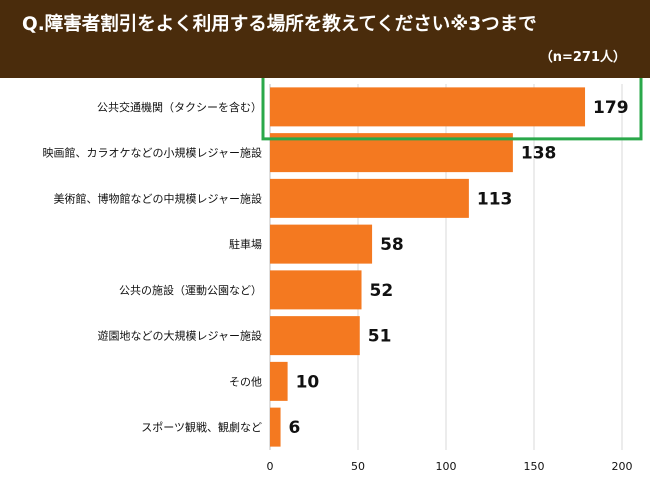 The image size is (650, 488). I want to click on x-tick-label: 150, so click(534, 466).